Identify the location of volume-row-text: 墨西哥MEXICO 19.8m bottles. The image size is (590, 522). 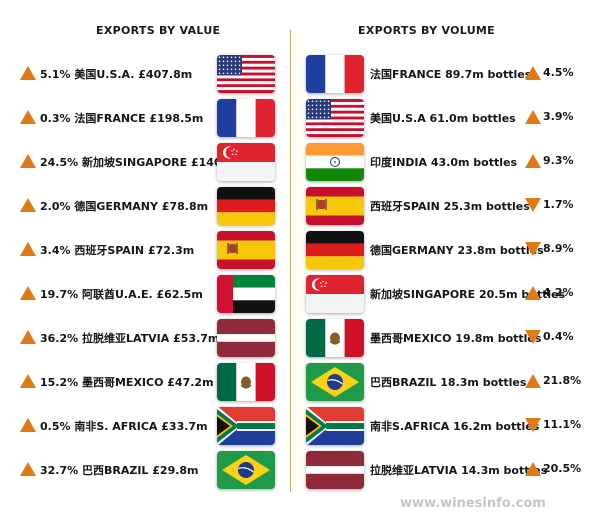
(456, 338).